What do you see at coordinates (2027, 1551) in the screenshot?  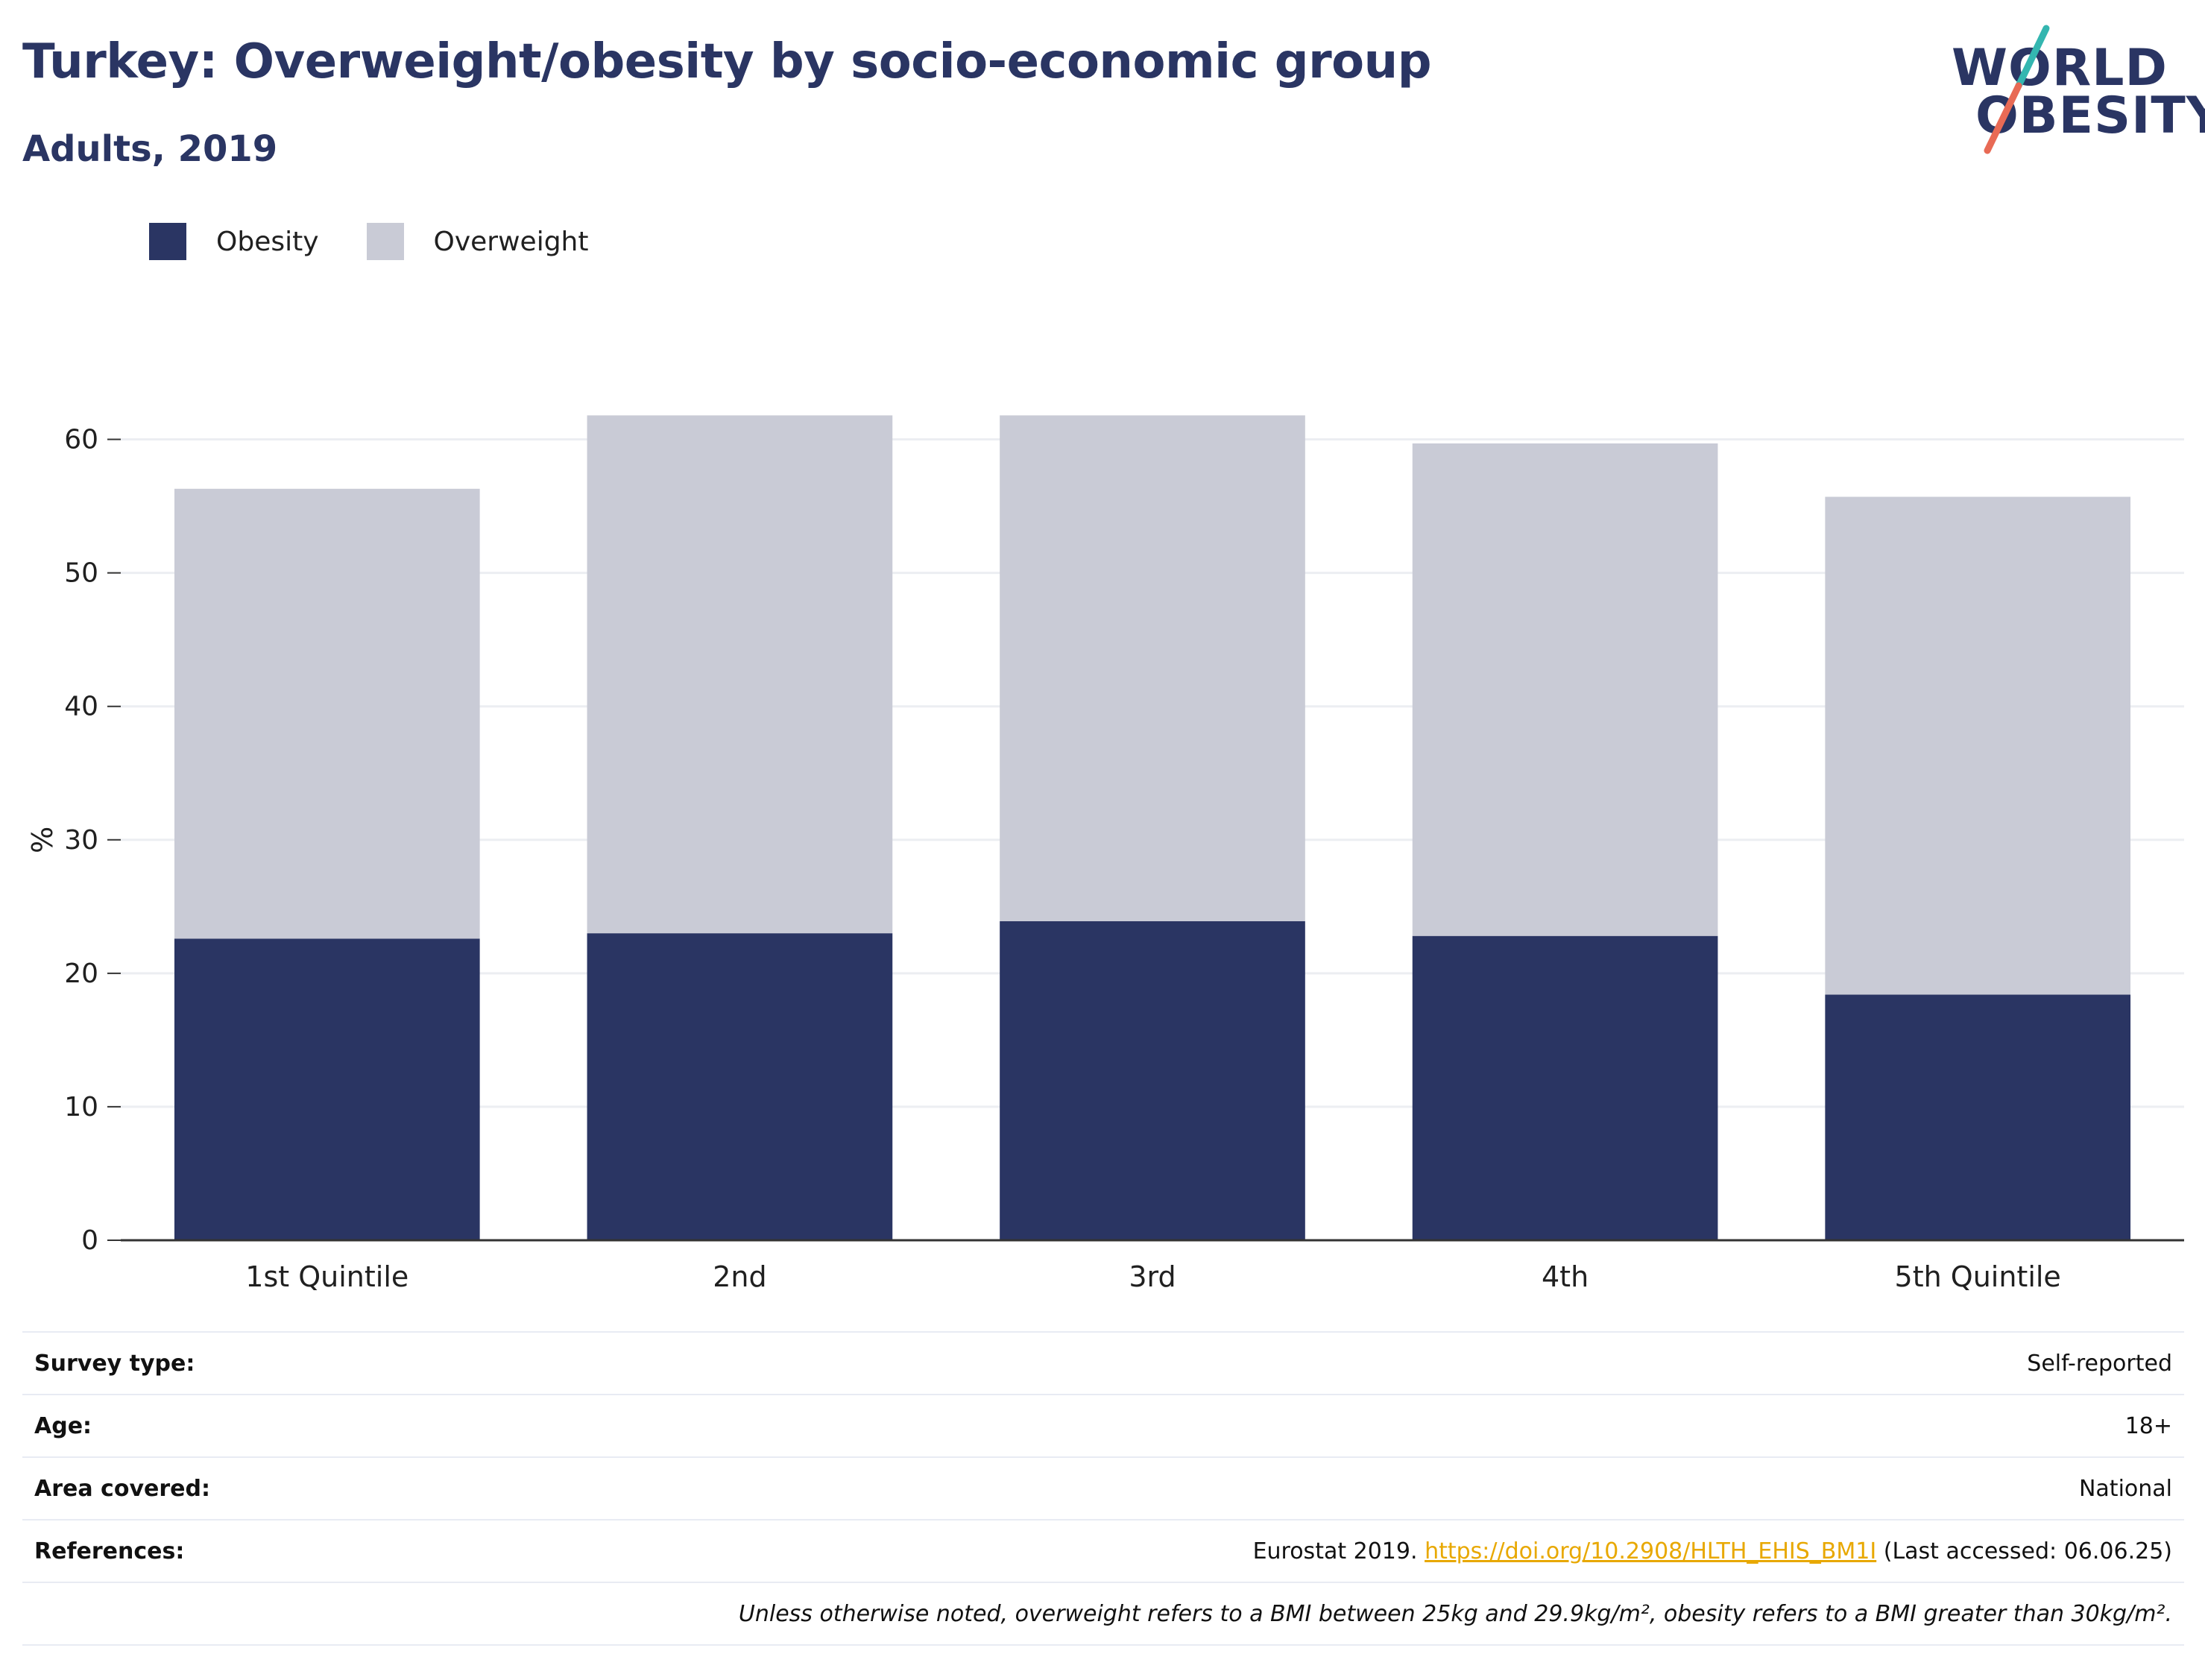 I see `reference-accessed: (Last accessed: 06.06.25)` at bounding box center [2027, 1551].